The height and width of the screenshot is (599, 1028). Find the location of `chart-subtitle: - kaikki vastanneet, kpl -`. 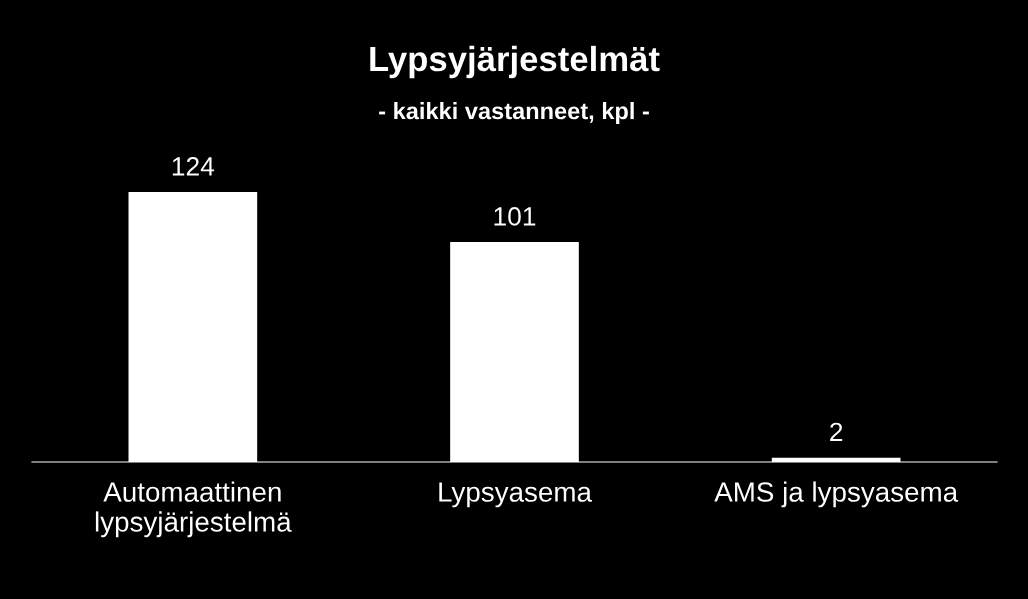

chart-subtitle: - kaikki vastanneet, kpl - is located at coordinates (514, 113).